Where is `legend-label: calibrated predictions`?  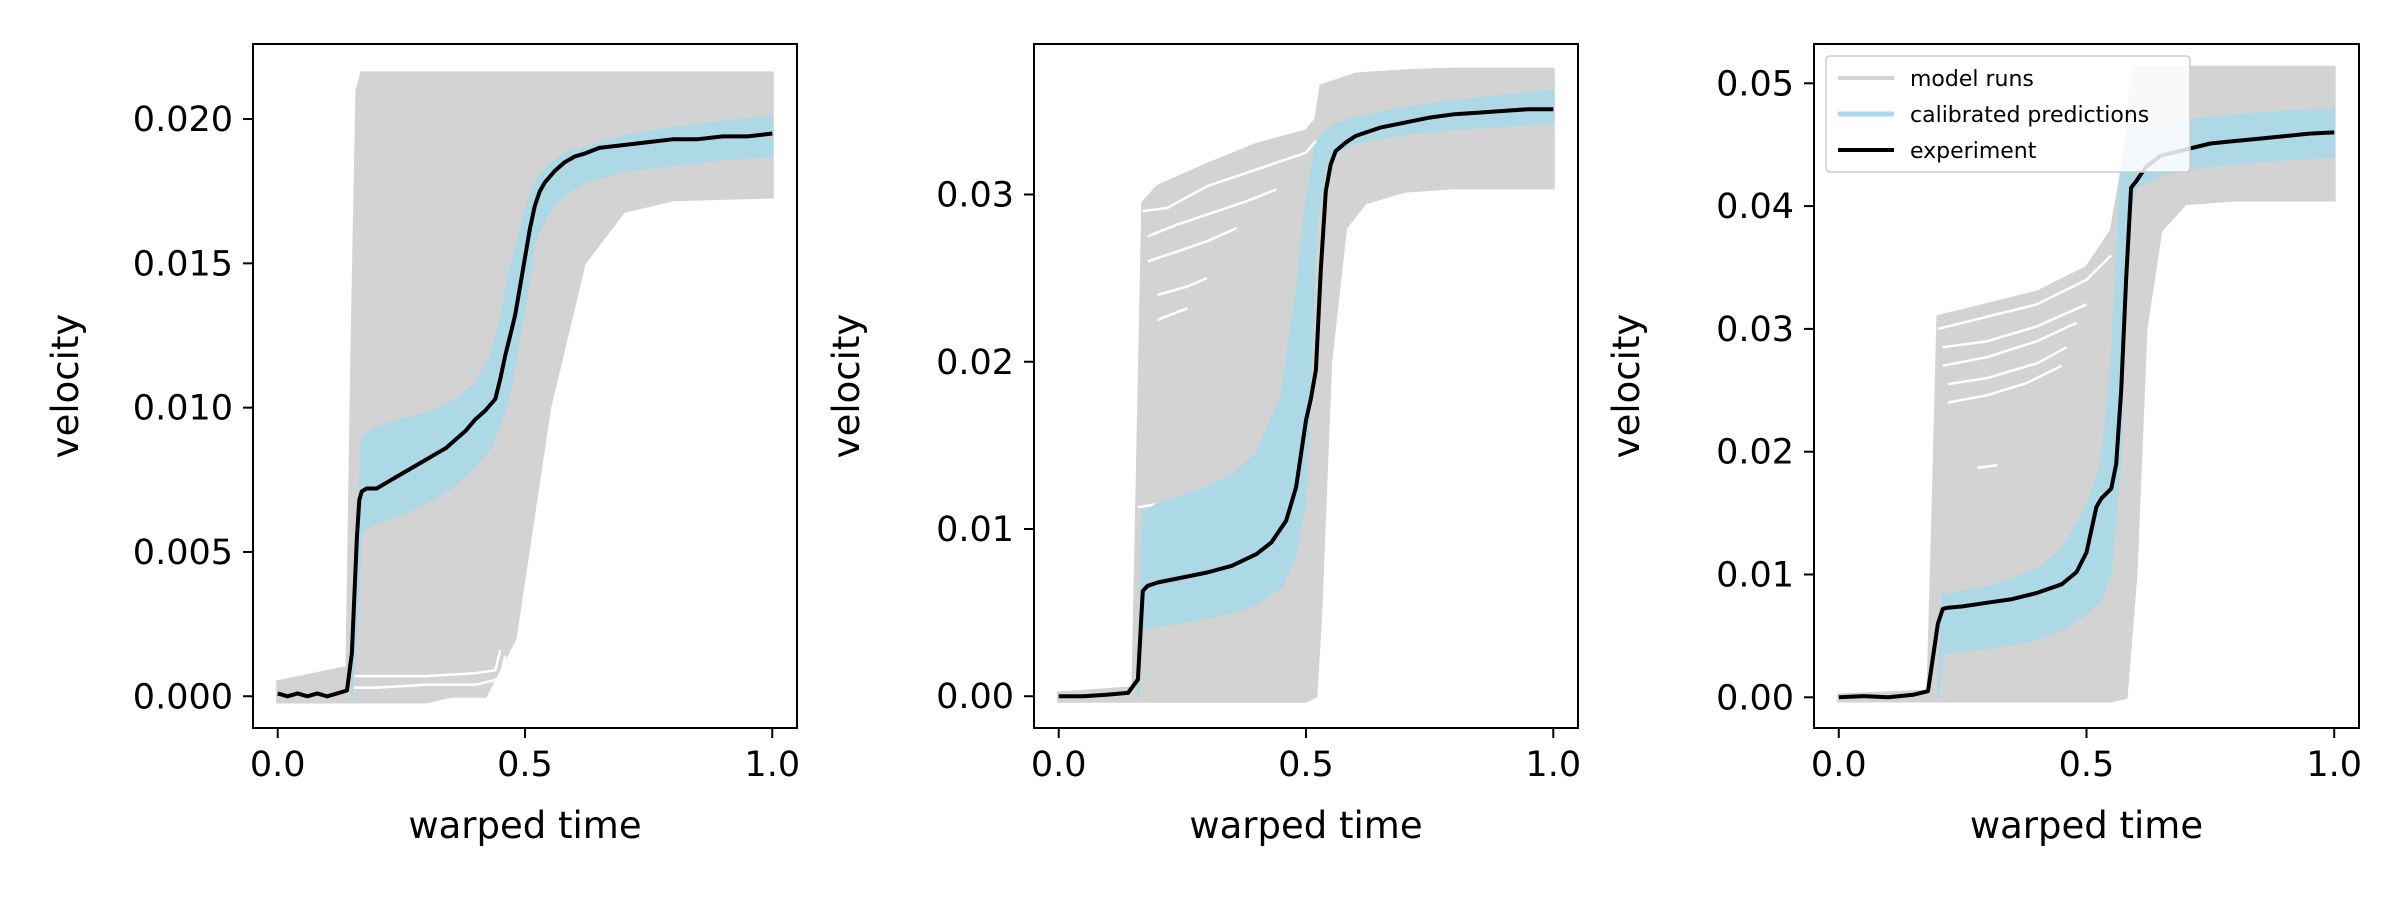 legend-label: calibrated predictions is located at coordinates (2029, 115).